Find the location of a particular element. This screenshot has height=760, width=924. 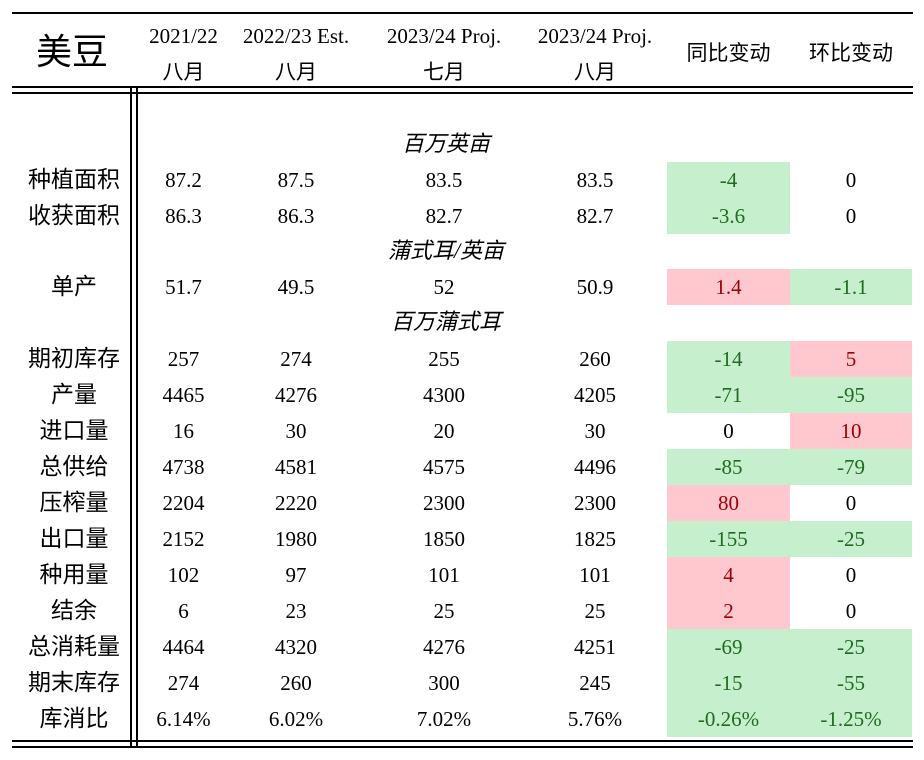

cell-yoy-change: 4 is located at coordinates (728, 575).